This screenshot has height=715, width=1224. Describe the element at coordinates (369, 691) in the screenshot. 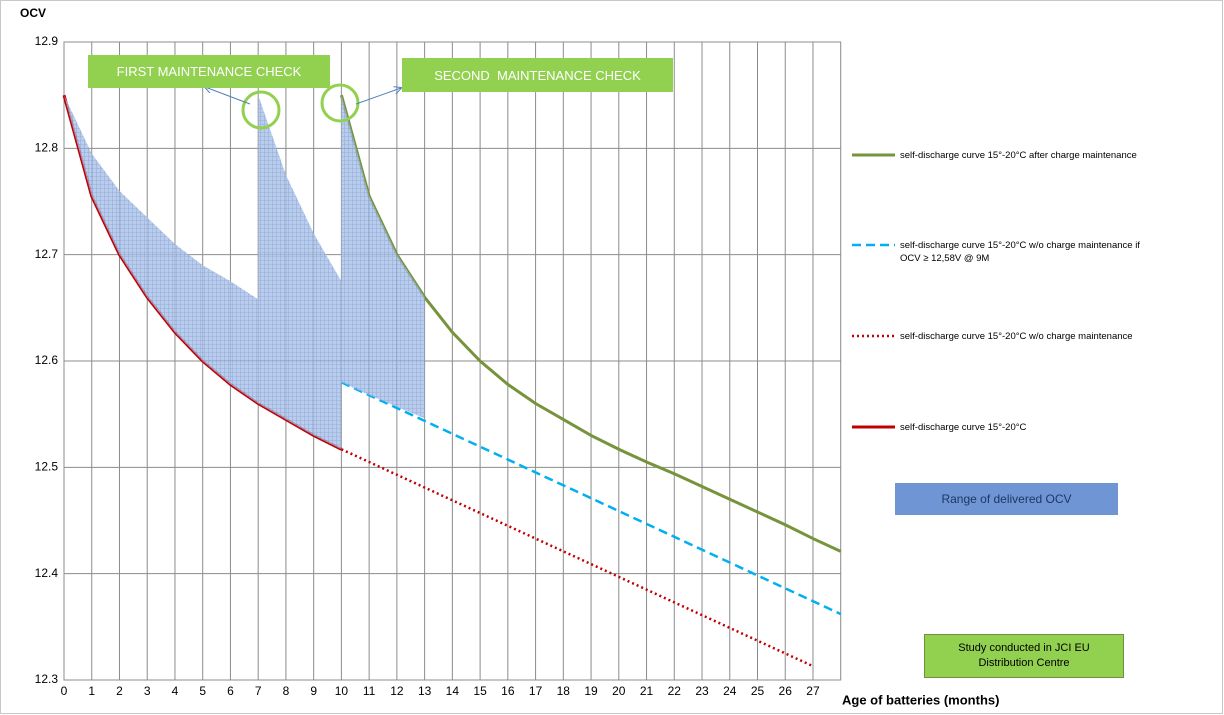

I see `x-tick-label: 11` at that location.